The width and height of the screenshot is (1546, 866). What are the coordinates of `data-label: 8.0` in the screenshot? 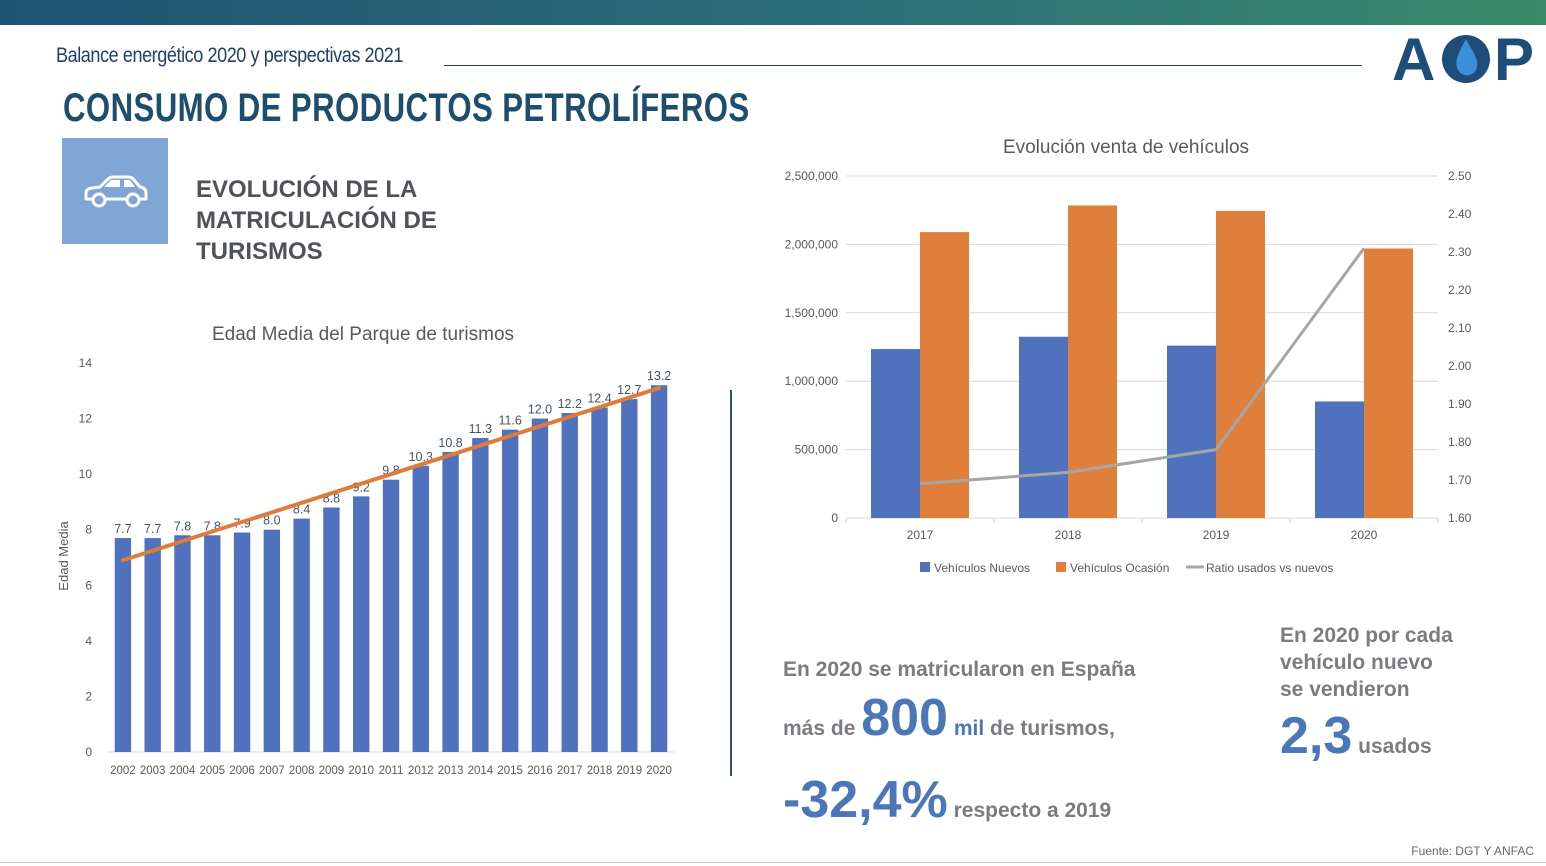 It's located at (271, 521).